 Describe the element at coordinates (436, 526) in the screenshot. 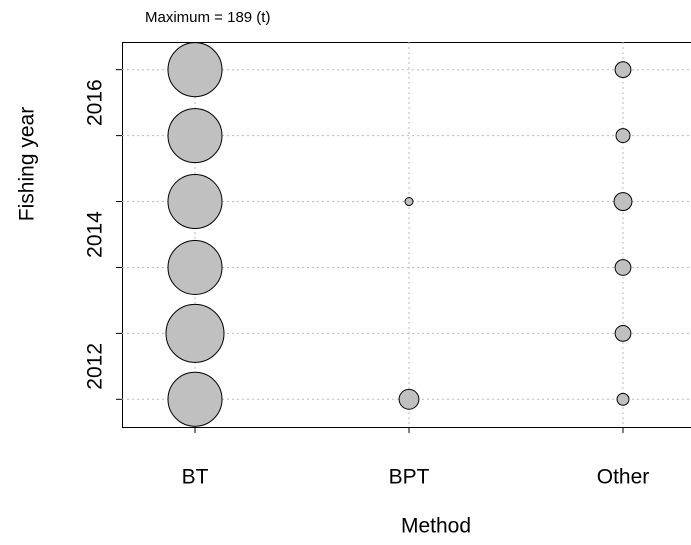

I see `x-axis-title: Method` at that location.